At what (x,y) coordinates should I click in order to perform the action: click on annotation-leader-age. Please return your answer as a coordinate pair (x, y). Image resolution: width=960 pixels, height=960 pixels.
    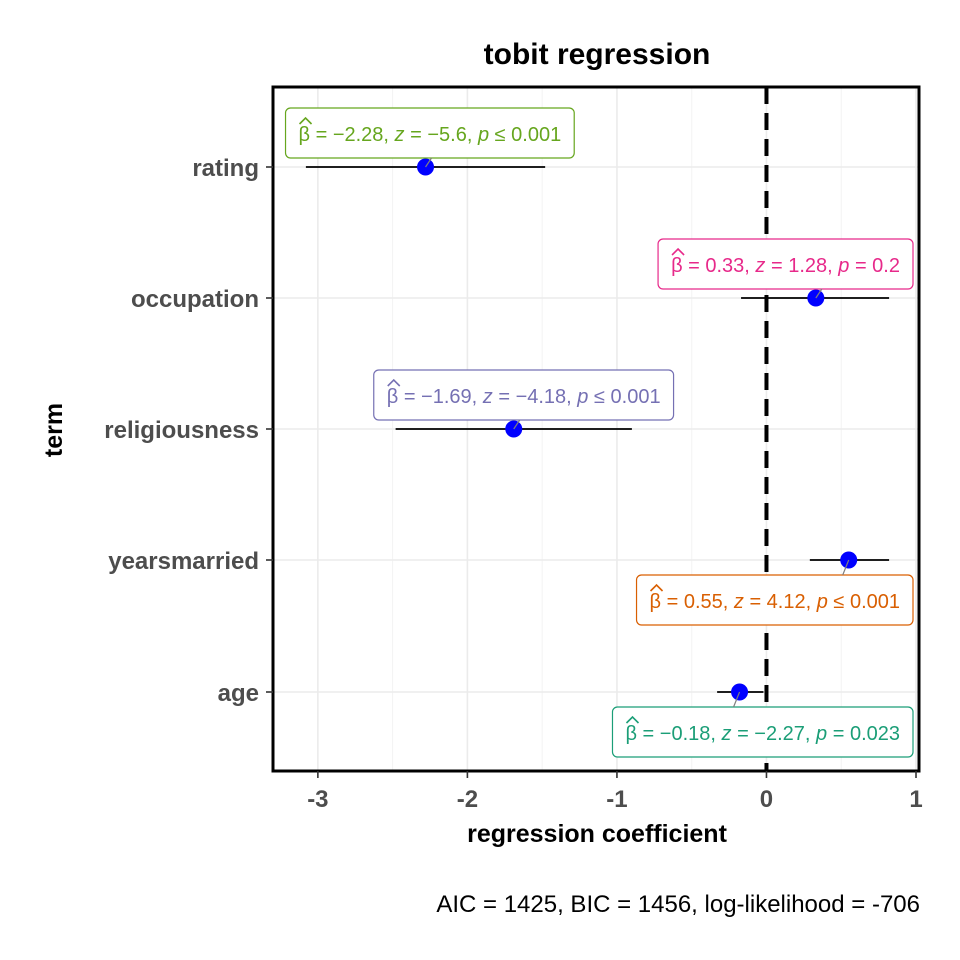
    Looking at the image, I should click on (736, 699).